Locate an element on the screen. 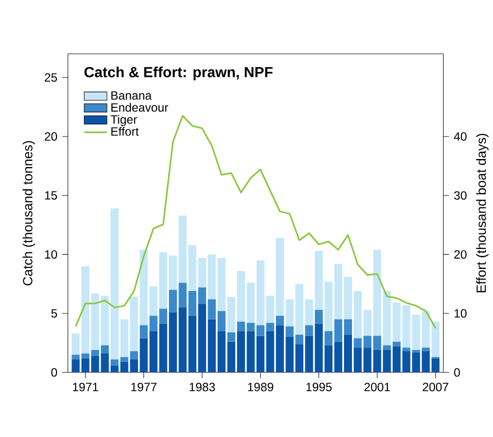 Image resolution: width=493 pixels, height=437 pixels. x-tick-label: 1983 is located at coordinates (202, 387).